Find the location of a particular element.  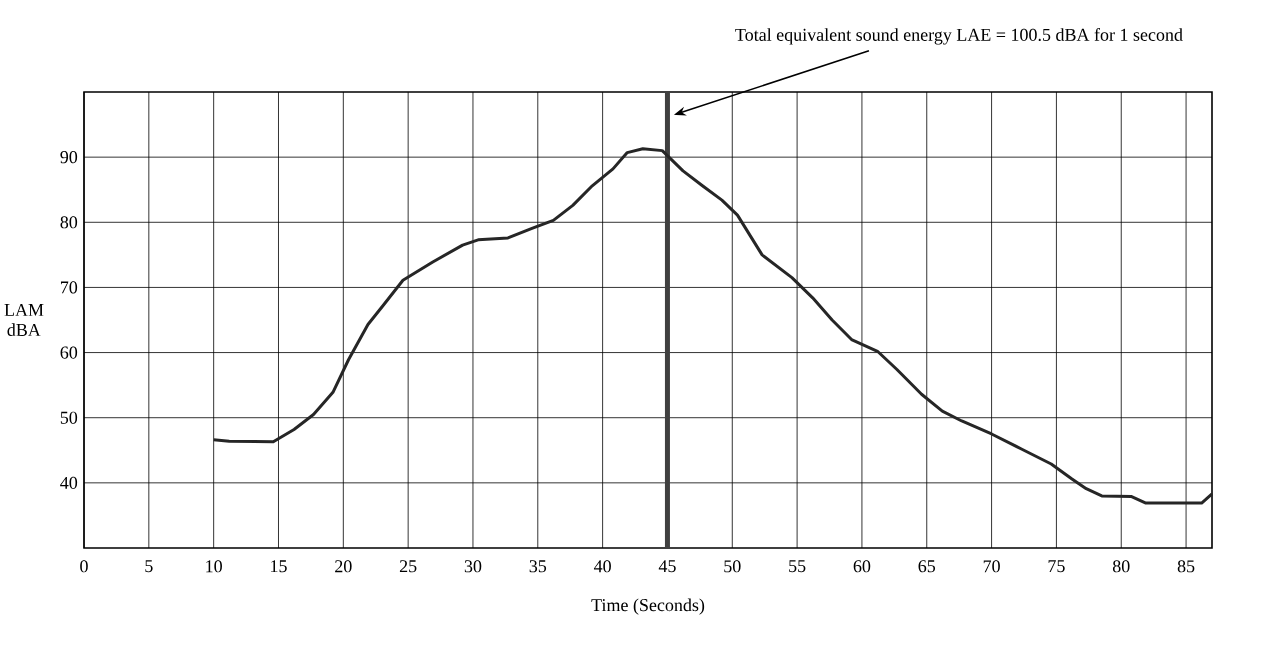

y-tick-label: 80 is located at coordinates (69, 222).